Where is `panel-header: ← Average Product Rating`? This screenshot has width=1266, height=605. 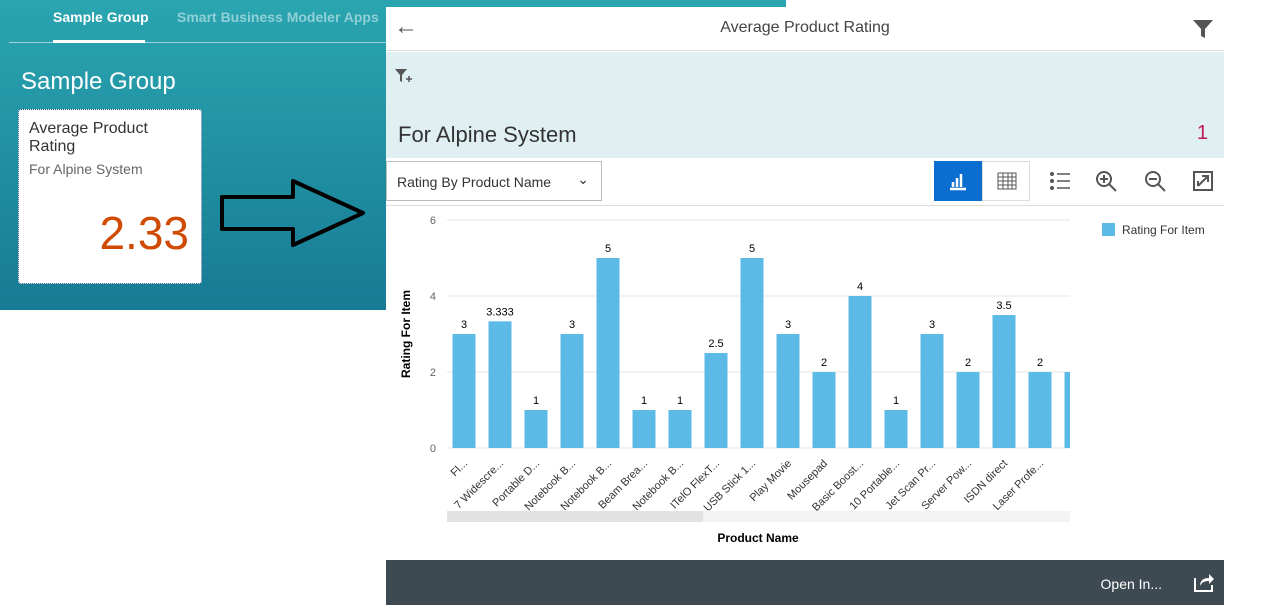
panel-header: ← Average Product Rating is located at coordinates (805, 29).